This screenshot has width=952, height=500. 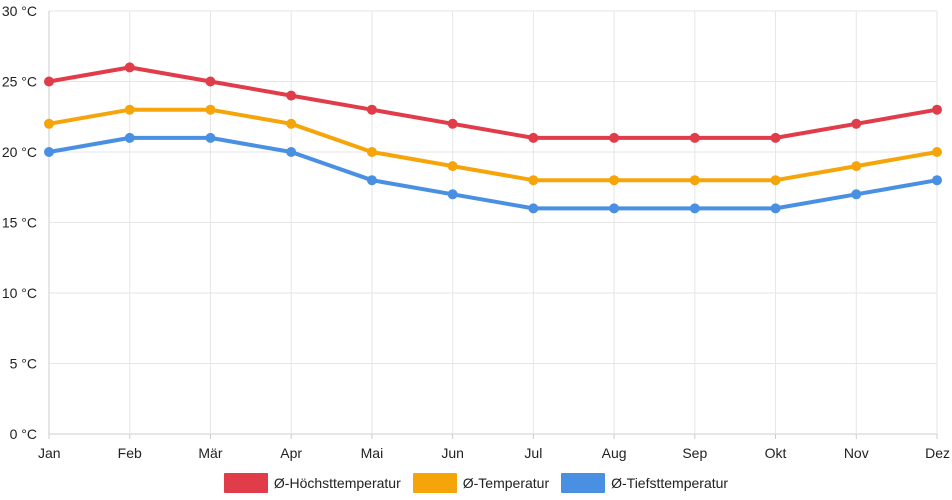 I want to click on y-tick-label: 30 °C, so click(x=19, y=11).